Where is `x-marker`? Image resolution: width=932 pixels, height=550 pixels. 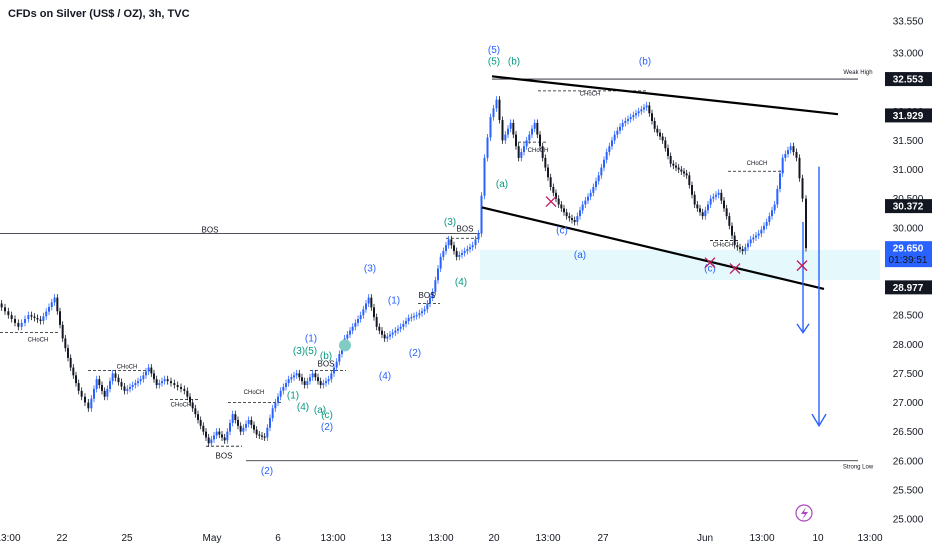
x-marker is located at coordinates (802, 266).